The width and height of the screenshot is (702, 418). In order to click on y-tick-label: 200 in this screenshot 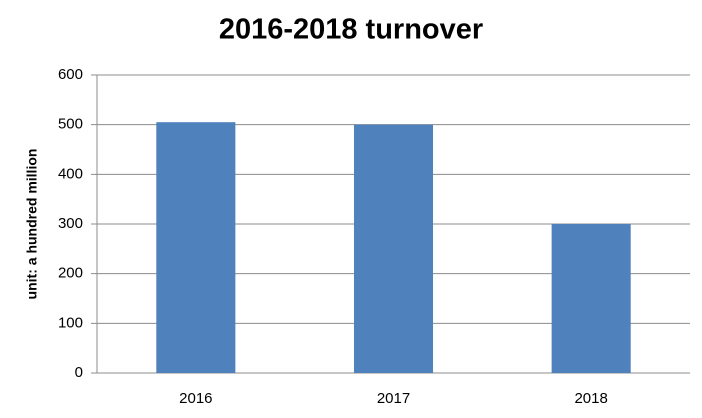, I will do `click(70, 273)`.